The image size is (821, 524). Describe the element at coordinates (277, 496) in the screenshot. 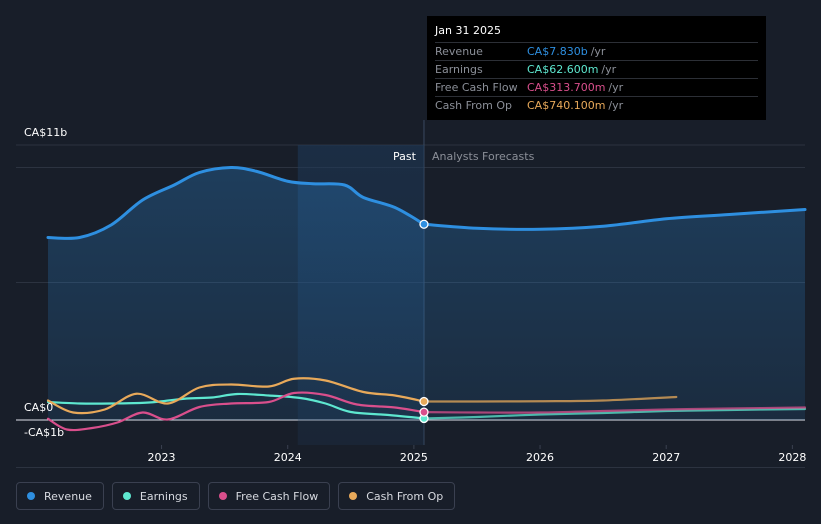

I see `legend-label: Free Cash Flow` at that location.